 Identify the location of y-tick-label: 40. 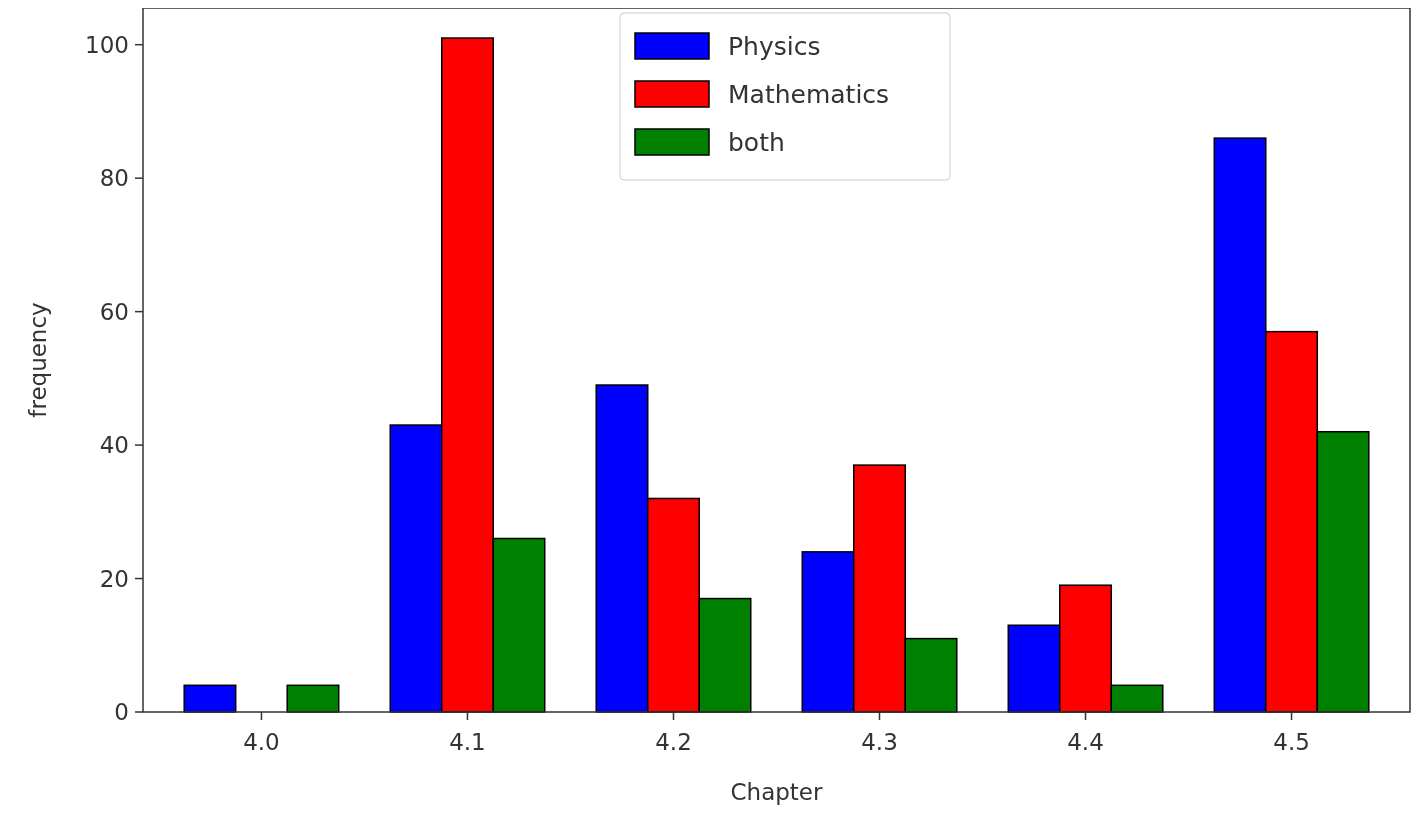
(114, 445).